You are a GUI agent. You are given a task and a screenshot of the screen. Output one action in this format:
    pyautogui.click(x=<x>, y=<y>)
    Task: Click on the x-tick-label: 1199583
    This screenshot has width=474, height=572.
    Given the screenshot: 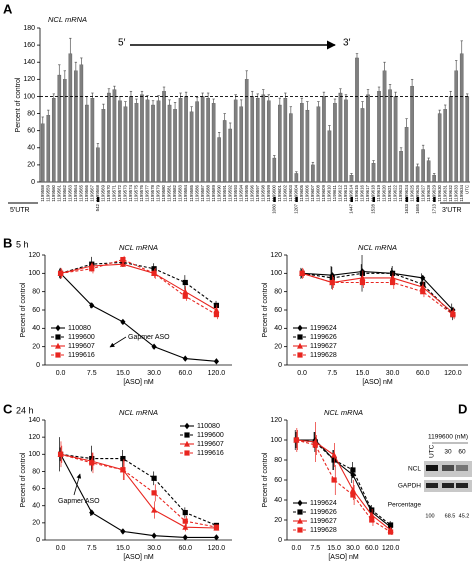 What is the action you would take?
    pyautogui.click(x=180, y=192)
    